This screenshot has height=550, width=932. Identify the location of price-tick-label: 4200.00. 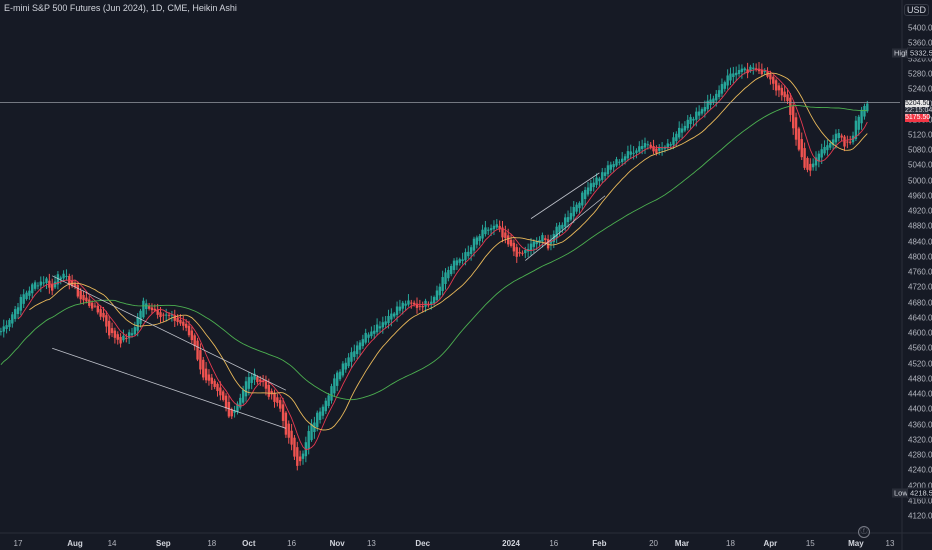
(920, 485).